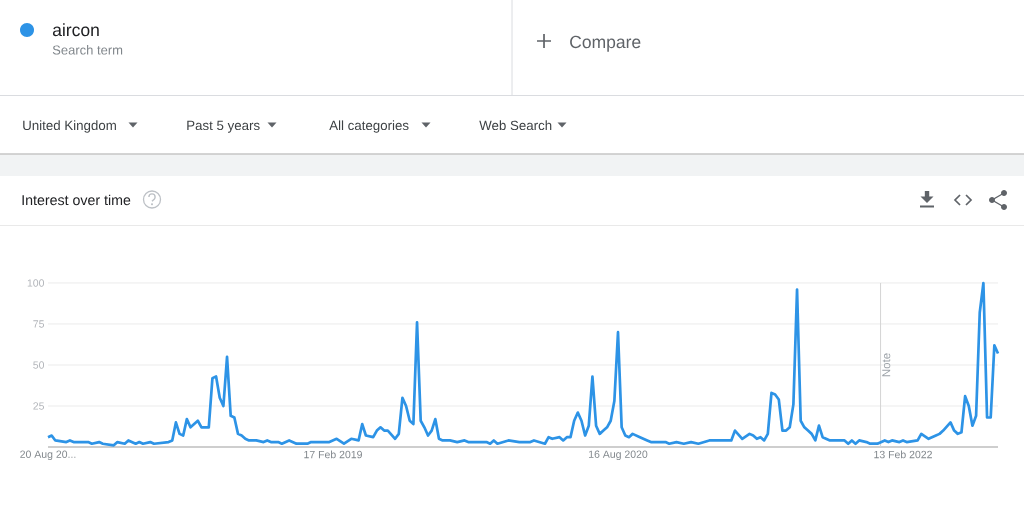 The image size is (1024, 522). Describe the element at coordinates (618, 455) in the screenshot. I see `x-tick-label: 16 Aug 2020` at that location.